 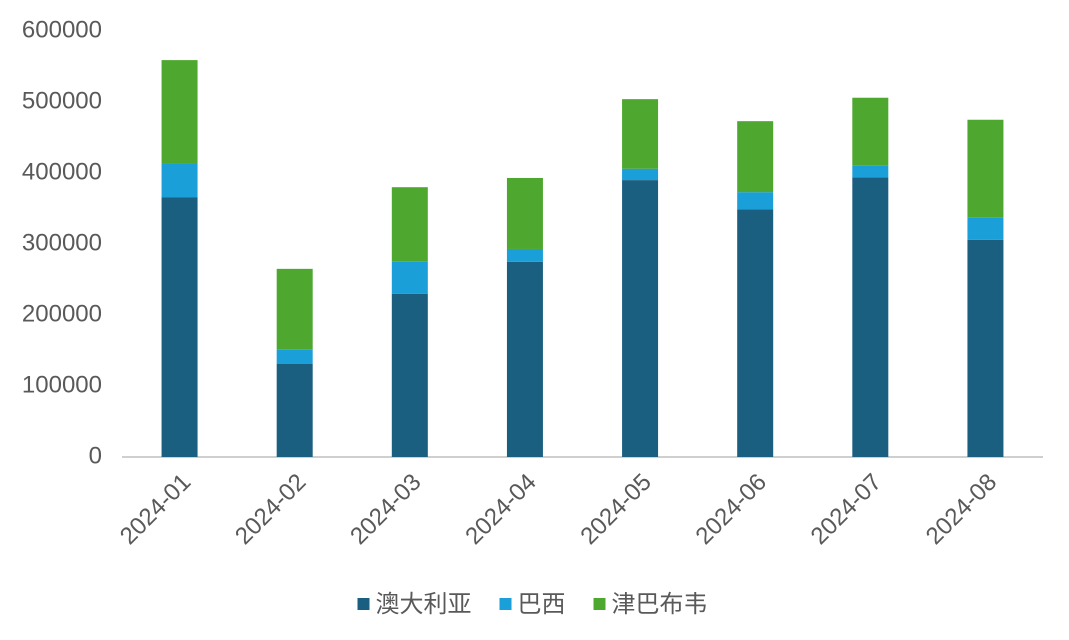 What do you see at coordinates (62, 242) in the screenshot?
I see `y-tick-label: 300000` at bounding box center [62, 242].